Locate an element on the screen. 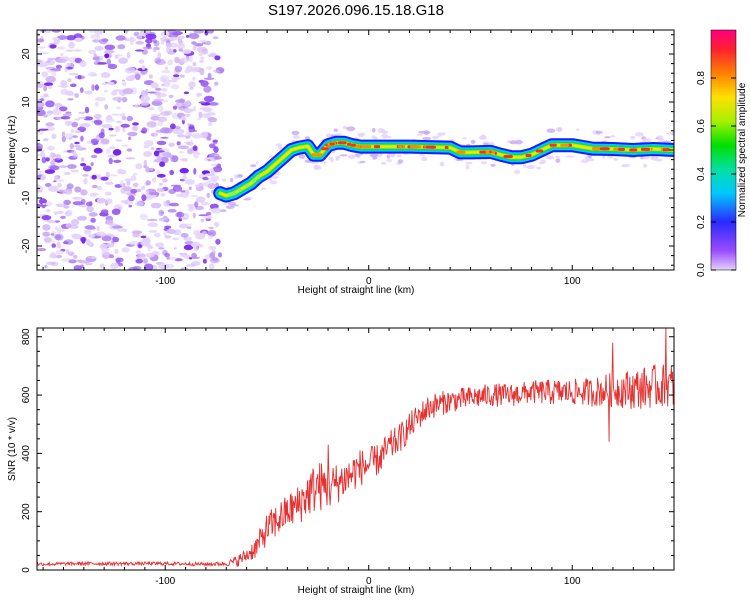 This screenshot has height=600, width=750. snr-x-axis-label: Height of straight line (km) is located at coordinates (356, 590).